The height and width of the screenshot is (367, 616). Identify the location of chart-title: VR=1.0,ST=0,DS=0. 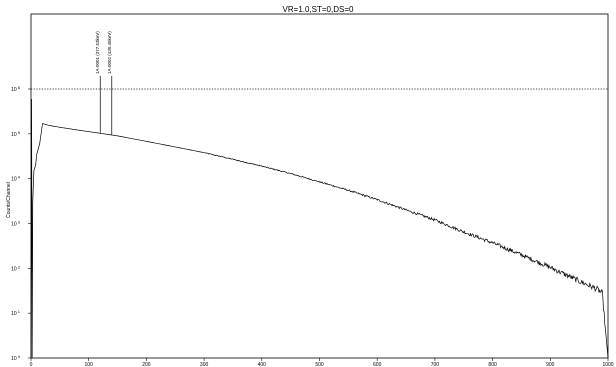
(318, 9).